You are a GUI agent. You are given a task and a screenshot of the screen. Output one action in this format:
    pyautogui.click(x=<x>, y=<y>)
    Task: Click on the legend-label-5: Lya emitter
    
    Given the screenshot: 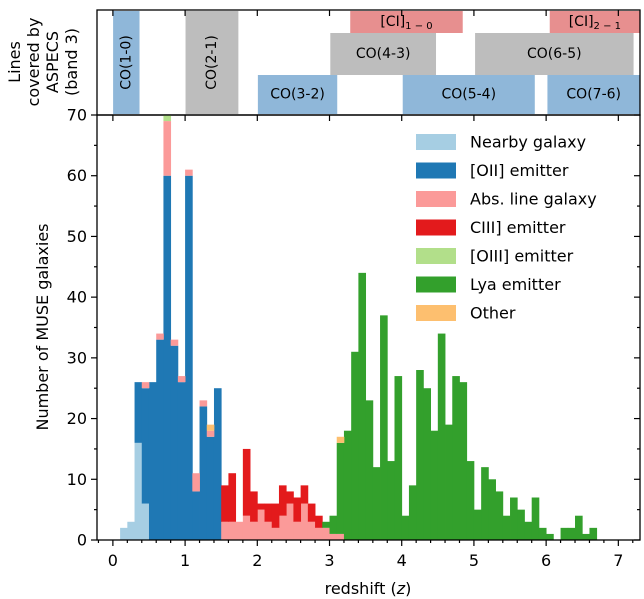 What is the action you would take?
    pyautogui.click(x=515, y=284)
    